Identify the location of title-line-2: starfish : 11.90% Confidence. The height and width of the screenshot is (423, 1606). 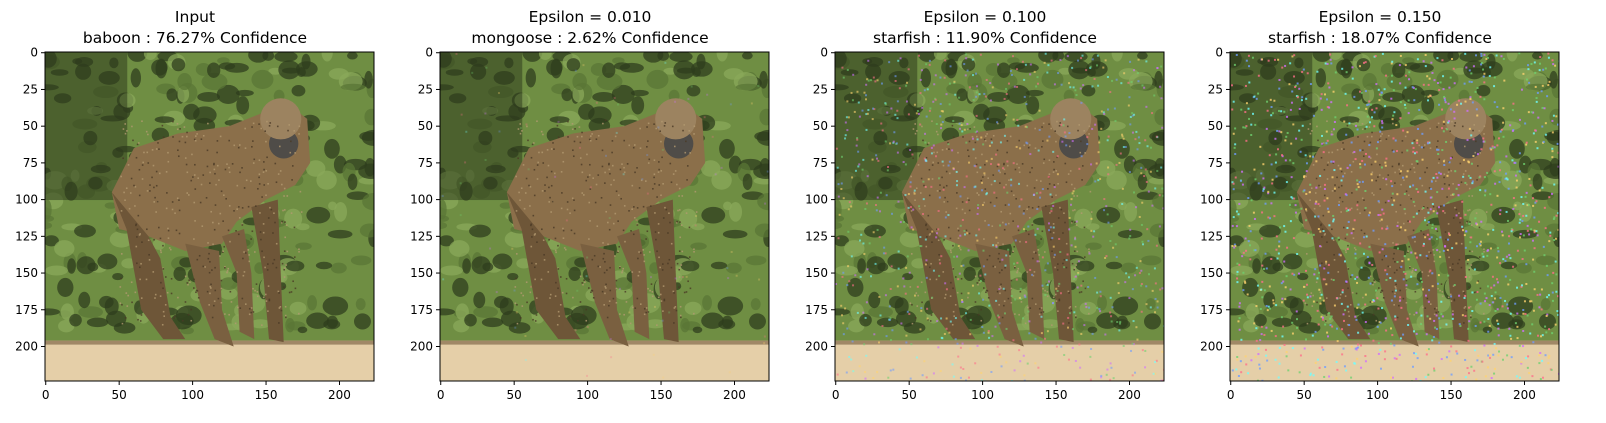
(985, 38).